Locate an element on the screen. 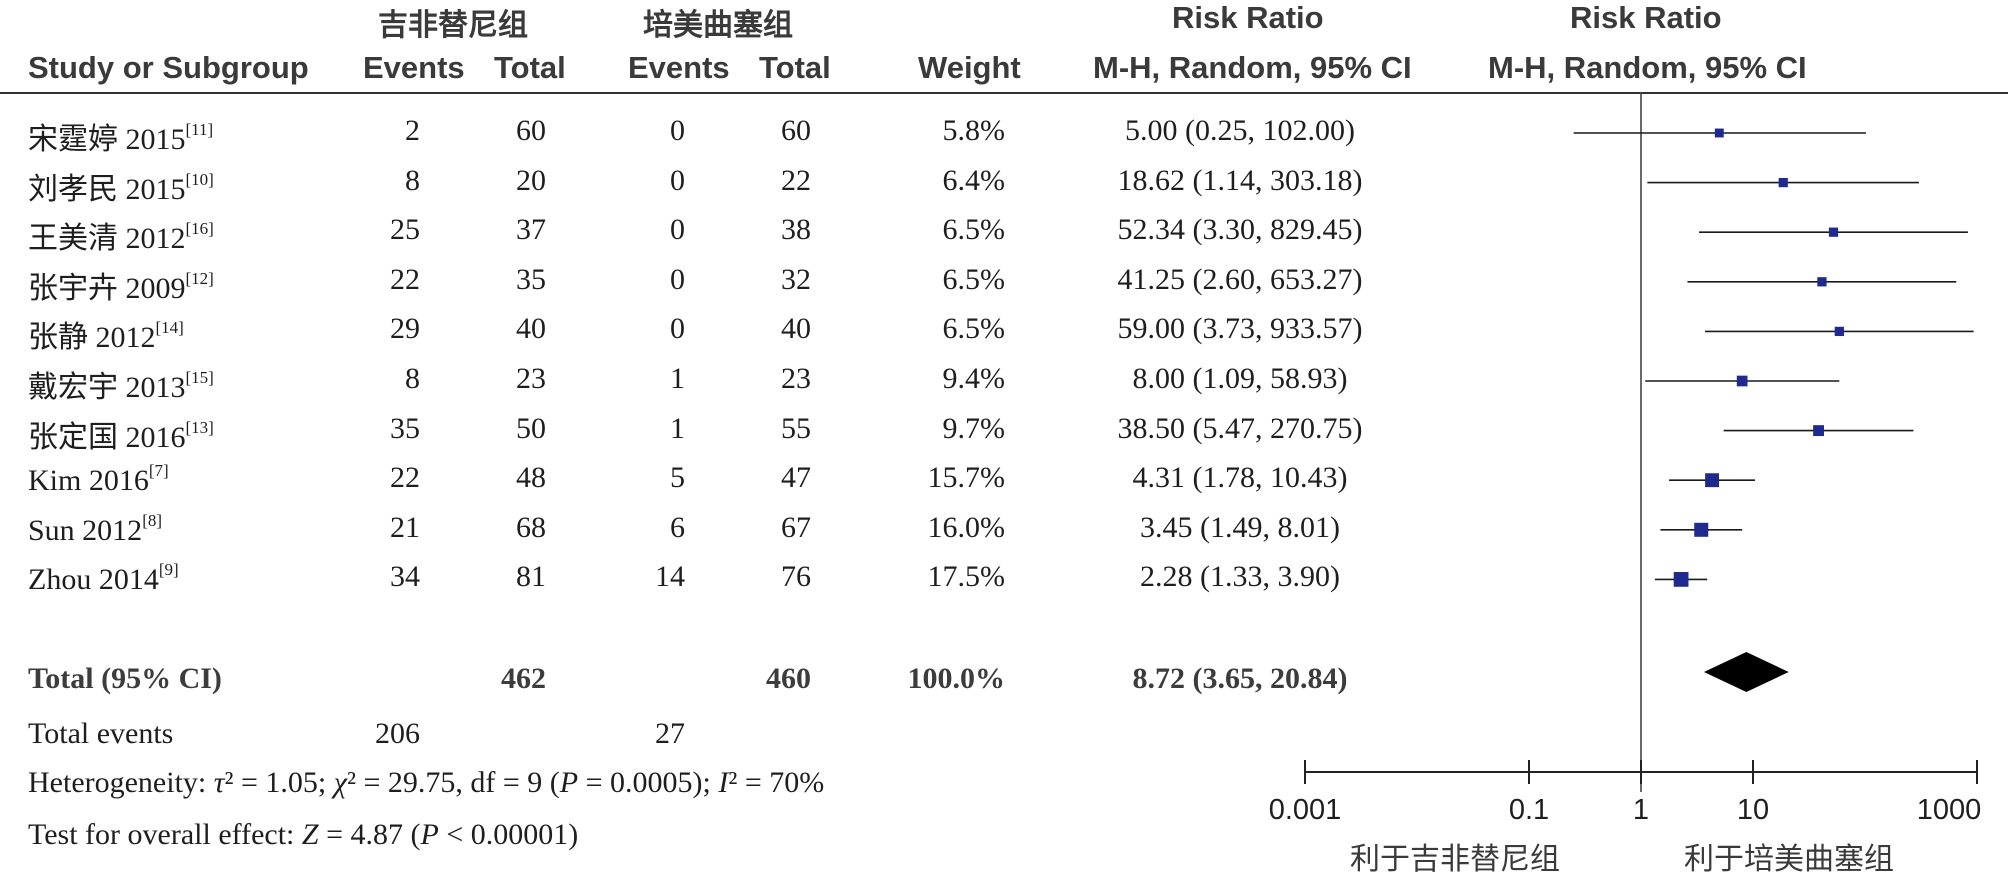  x-tick-label: 0.001 is located at coordinates (1305, 810).